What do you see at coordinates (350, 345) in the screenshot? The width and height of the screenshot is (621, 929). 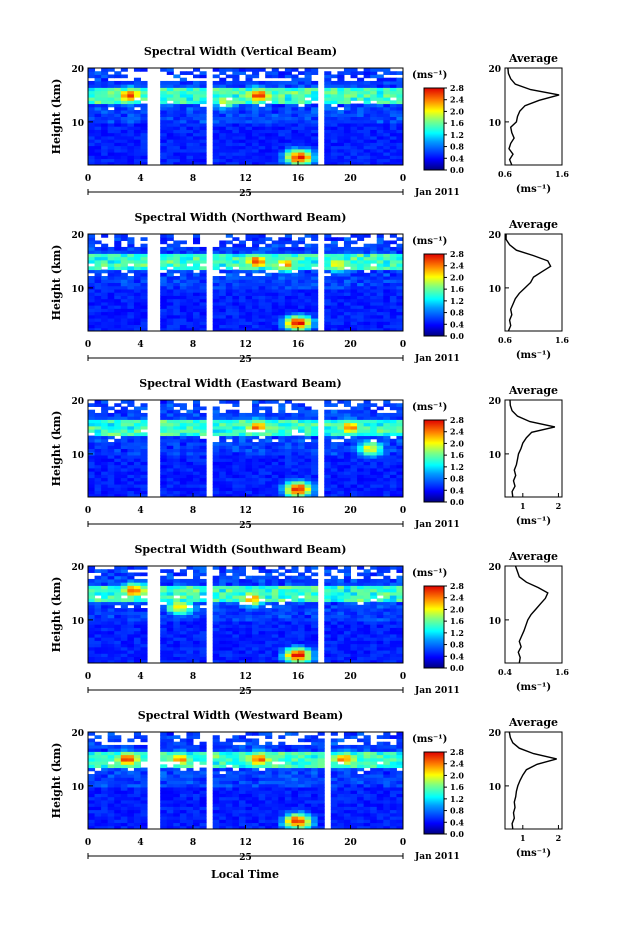 I see `x-tick-label: 20` at bounding box center [350, 345].